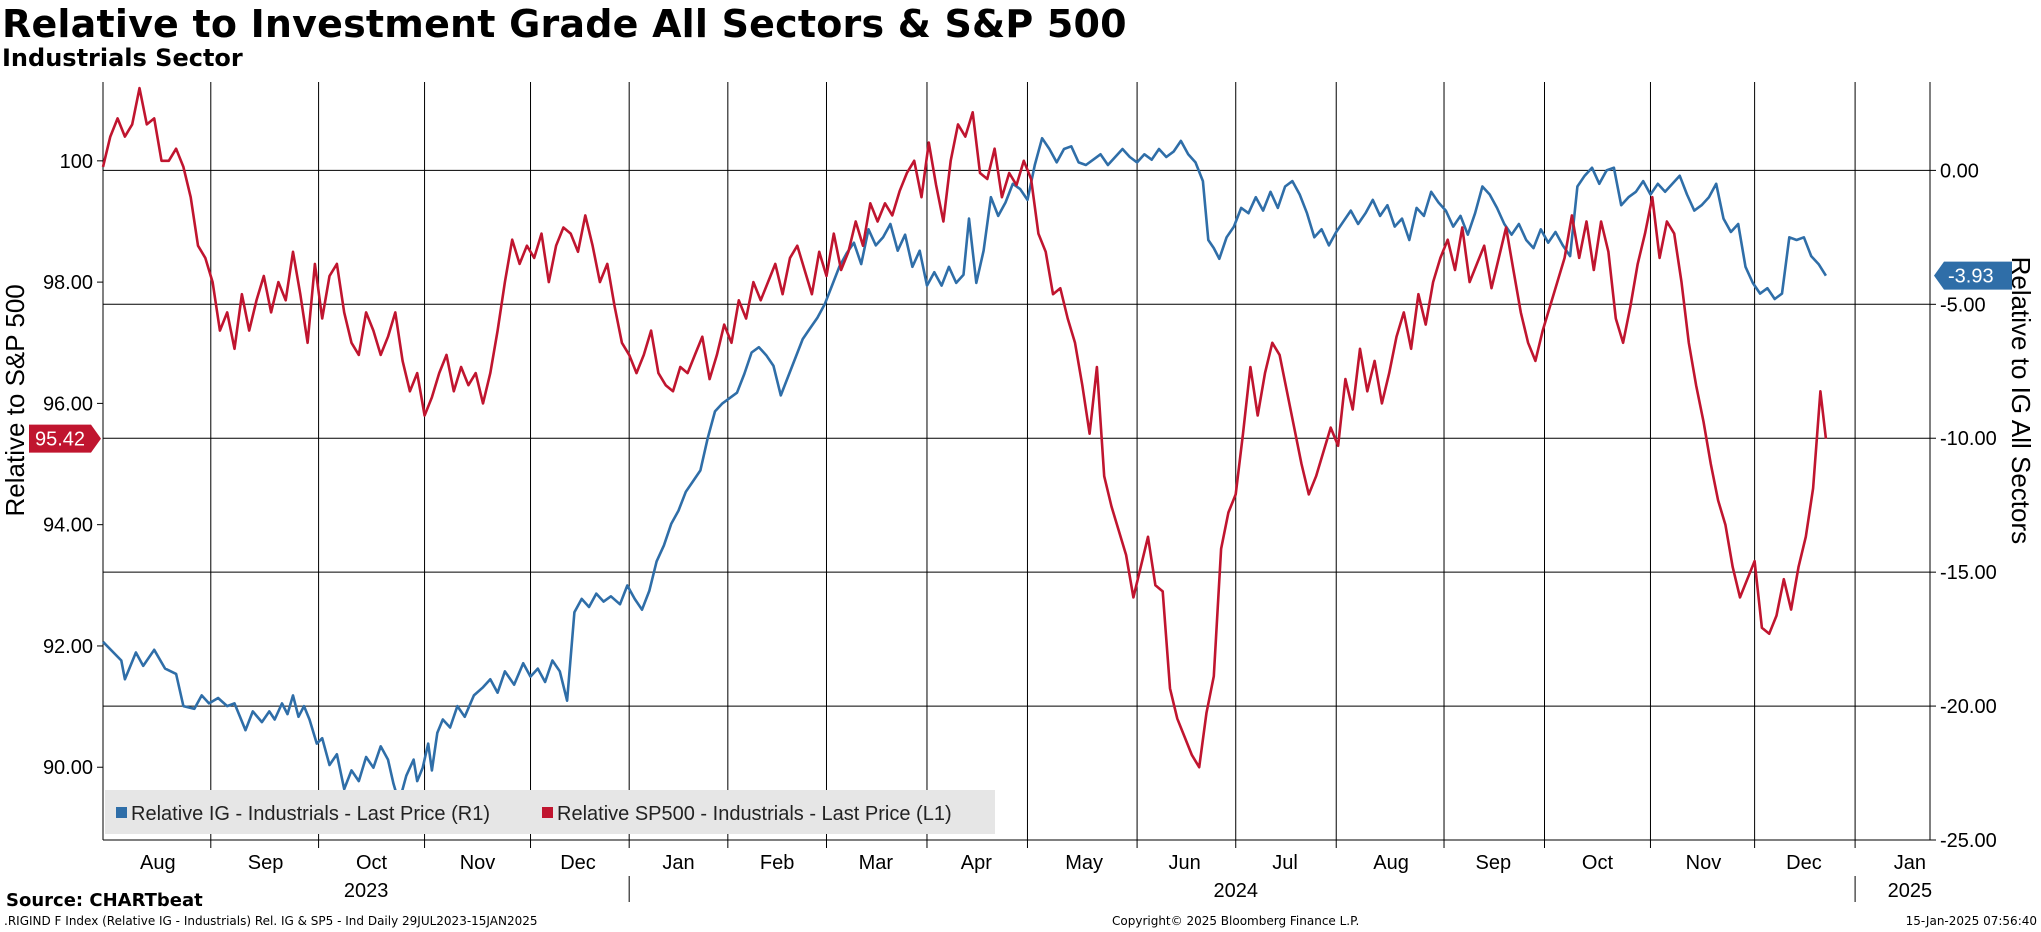 The width and height of the screenshot is (2041, 932). What do you see at coordinates (1971, 921) in the screenshot?
I see `footer-timestamp: 15-Jan-2025 07:56:40` at bounding box center [1971, 921].